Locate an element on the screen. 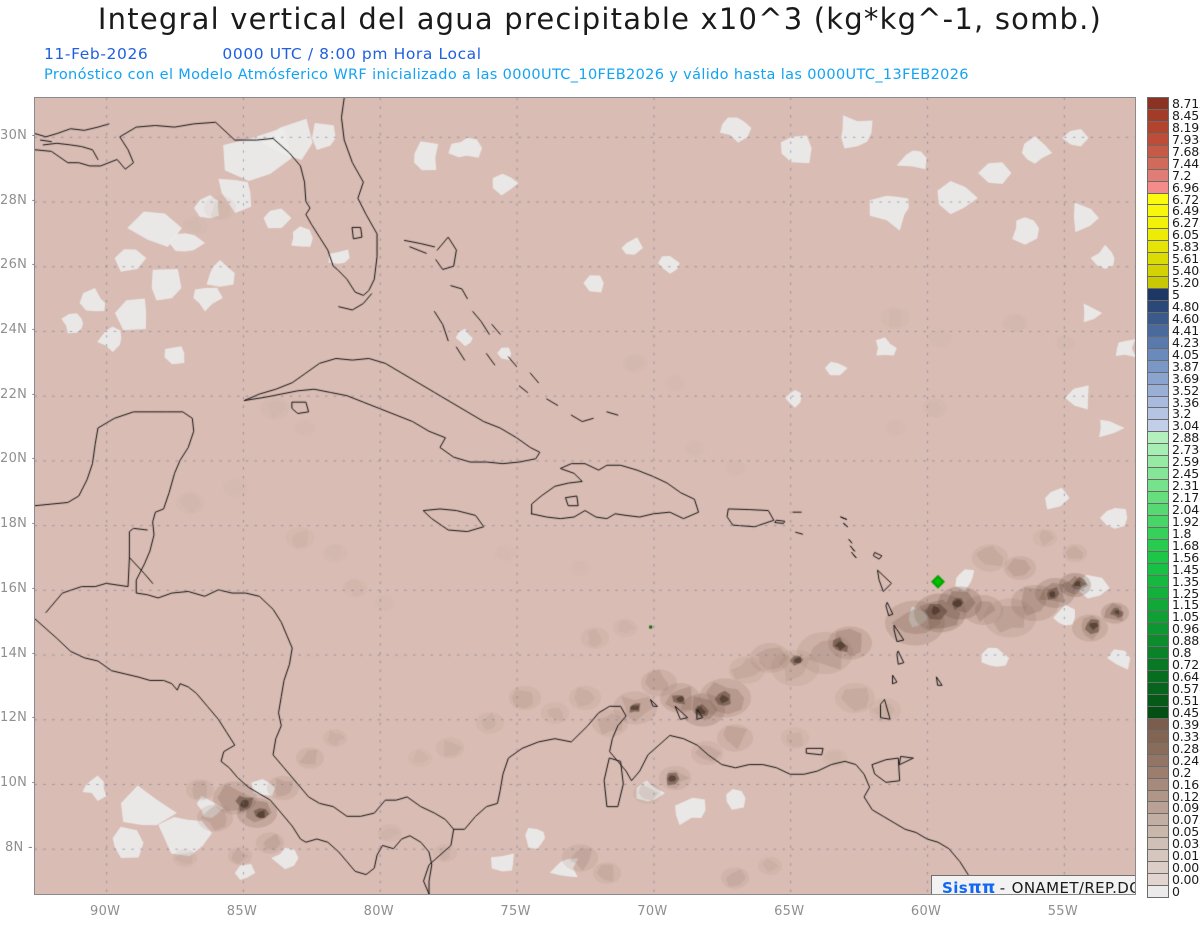  colorbar-tick-label: 0.512 is located at coordinates (1186, 700).